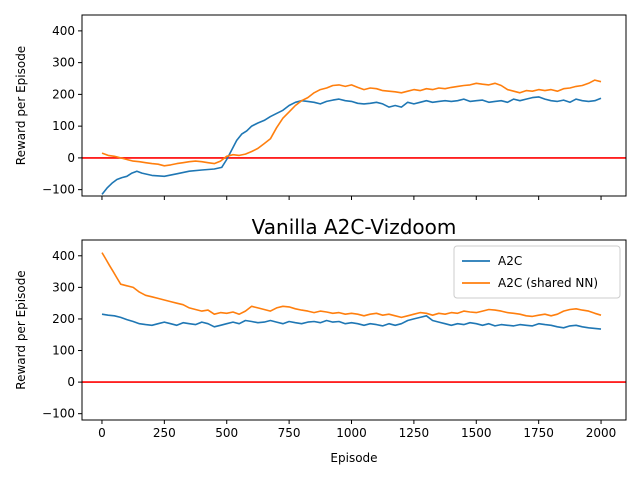 This screenshot has height=480, width=640. What do you see at coordinates (226, 433) in the screenshot?
I see `x-tick-label: 500` at bounding box center [226, 433].